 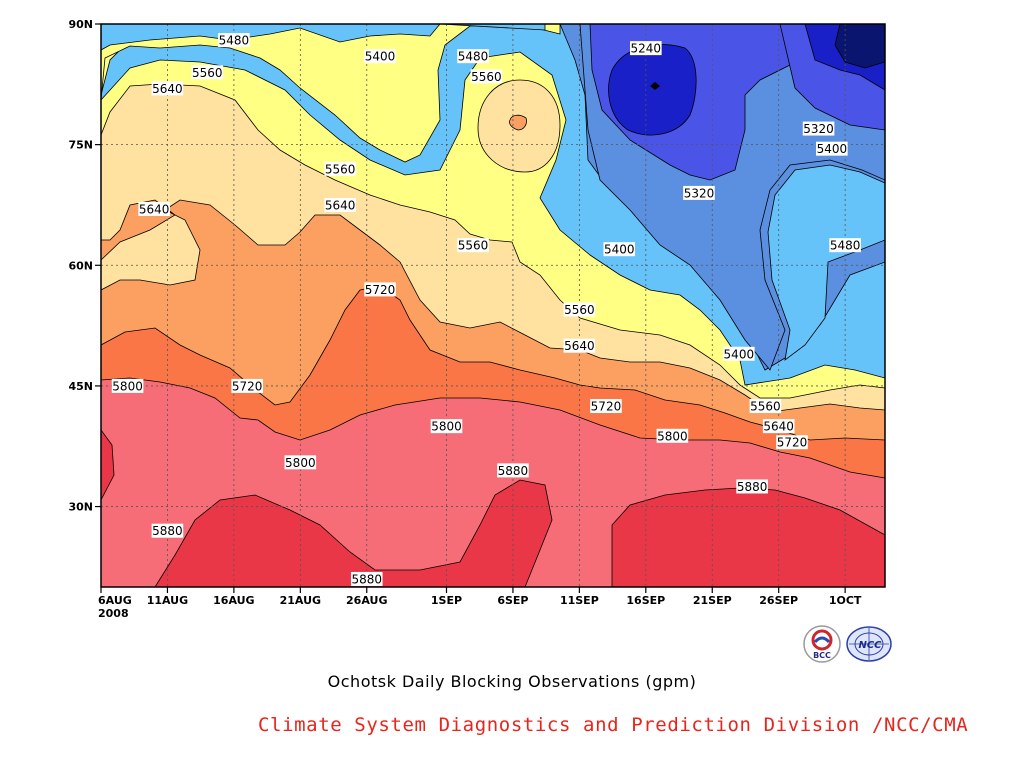 What do you see at coordinates (323, 37) in the screenshot?
I see `region-5480-5560-b` at bounding box center [323, 37].